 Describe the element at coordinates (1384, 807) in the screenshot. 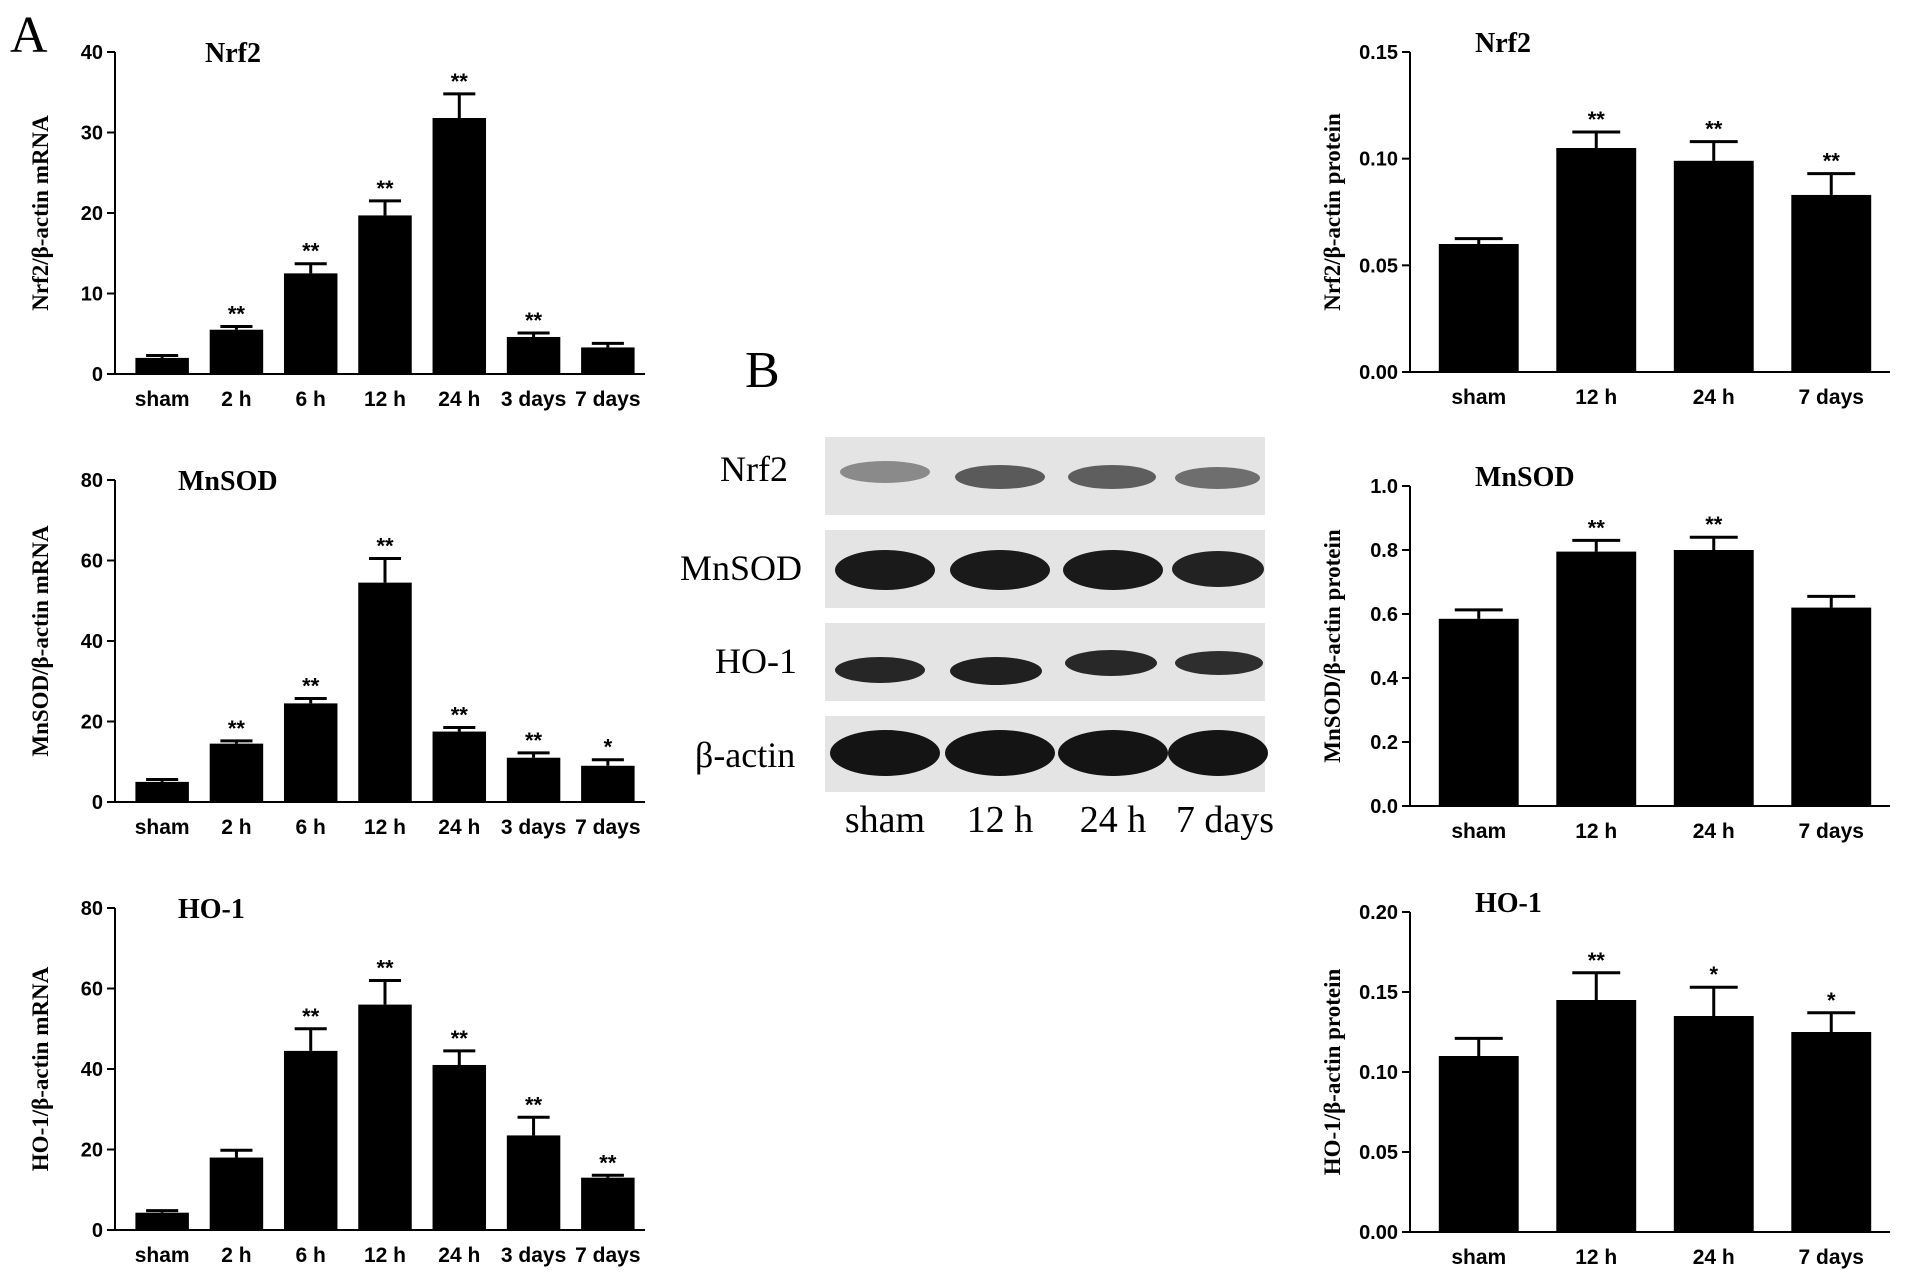

I see `y-tick-label: 0.0` at that location.